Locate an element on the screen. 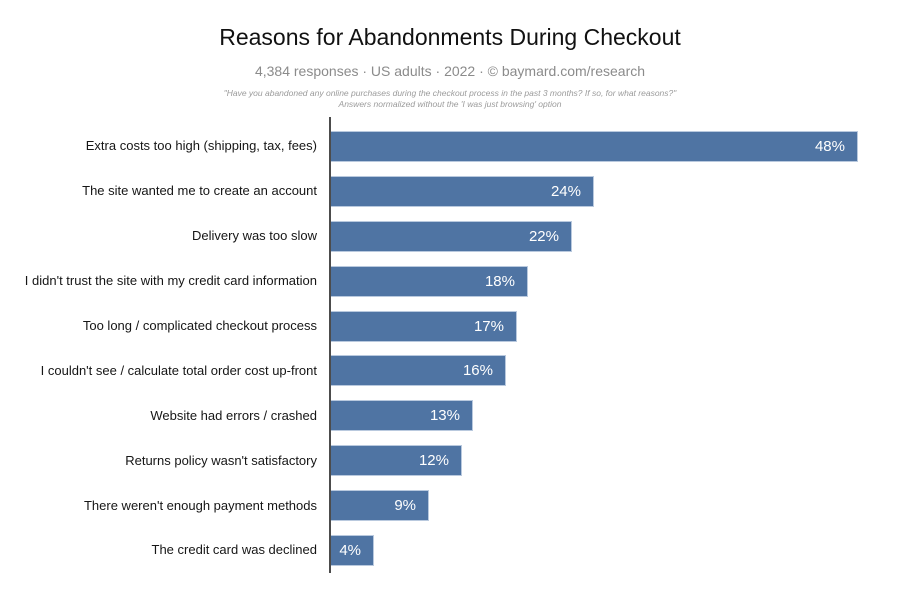  bar-value: 13% is located at coordinates (444, 416).